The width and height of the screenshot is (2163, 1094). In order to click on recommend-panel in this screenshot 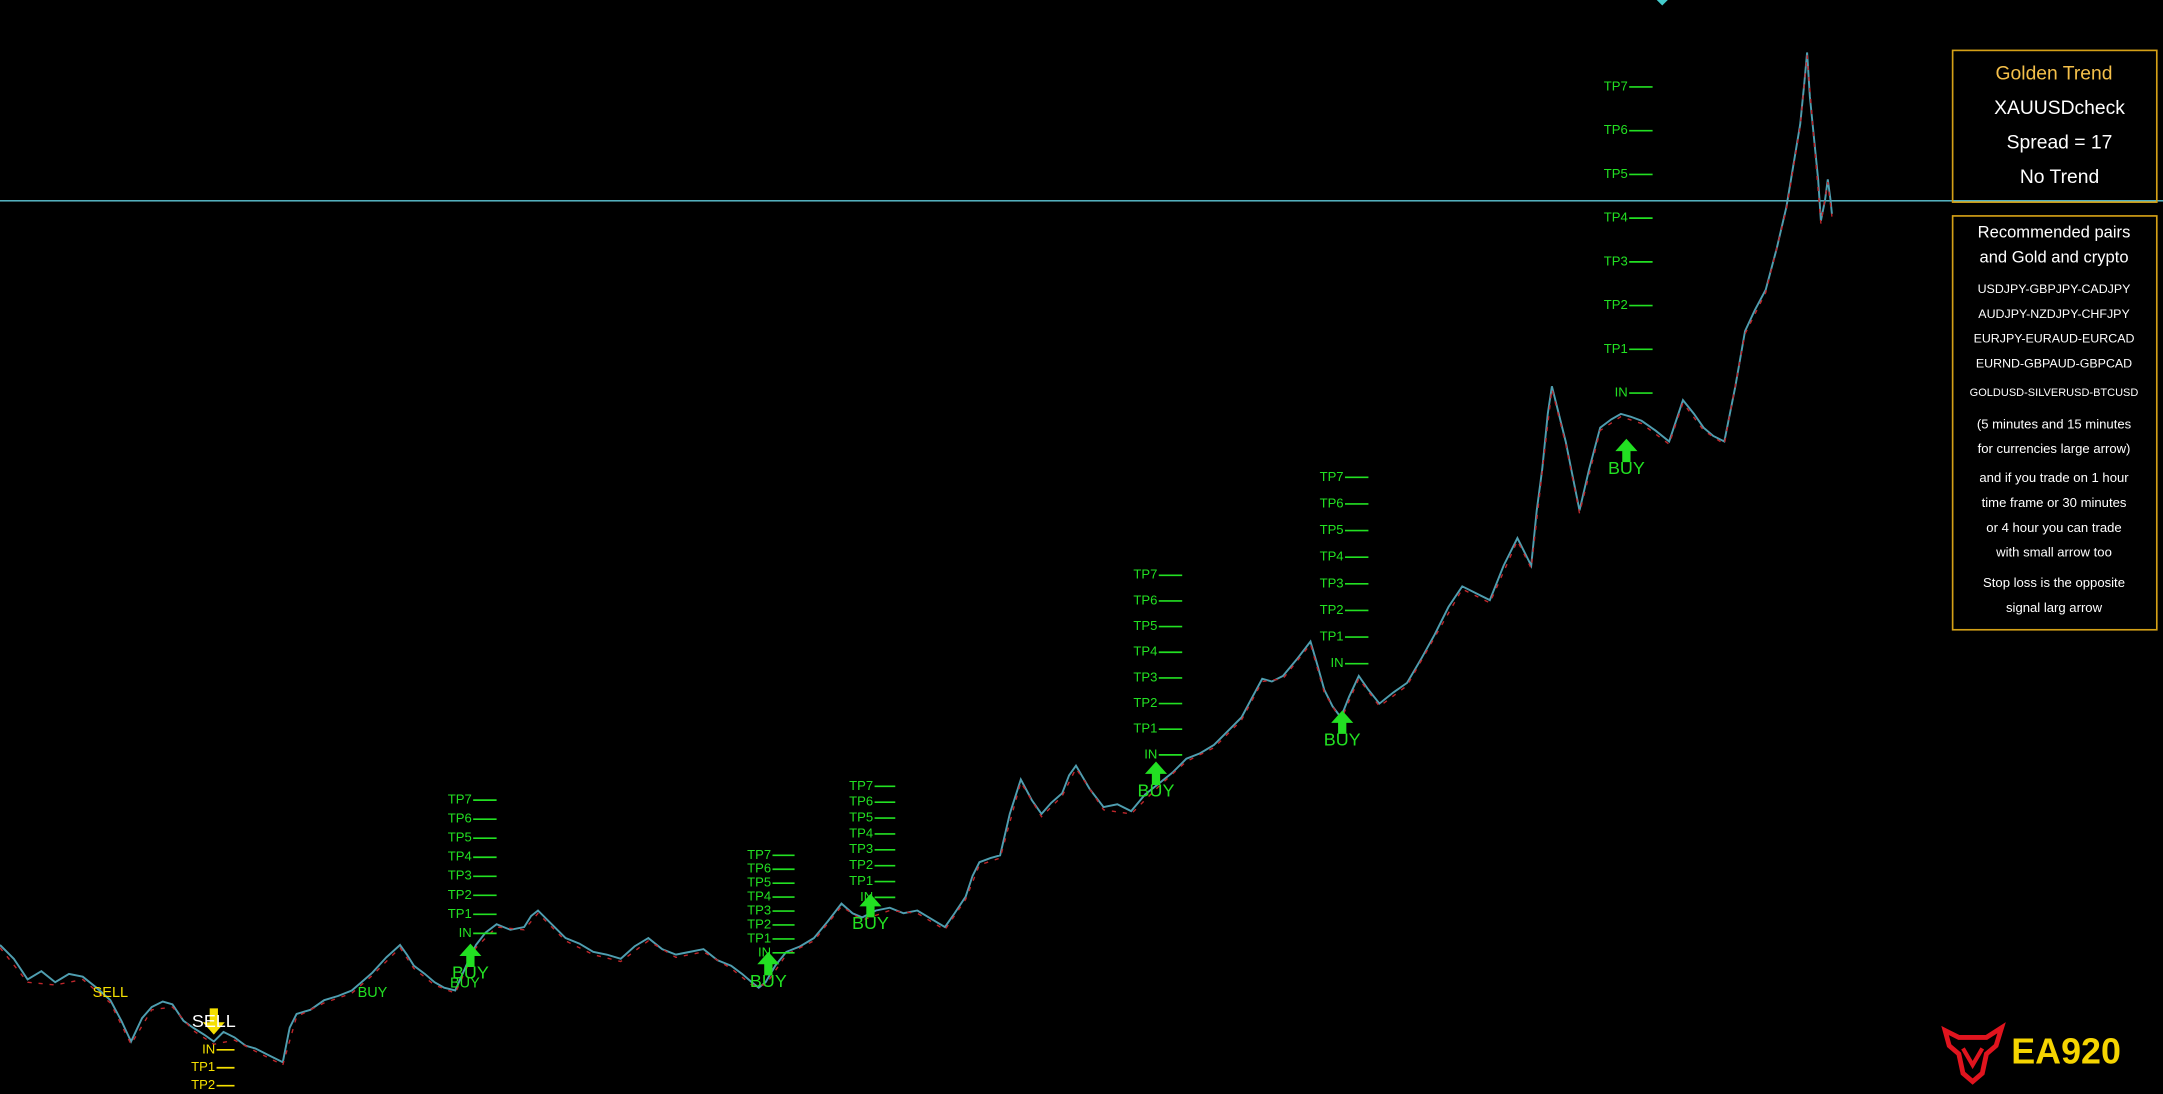, I will do `click(2054, 423)`.